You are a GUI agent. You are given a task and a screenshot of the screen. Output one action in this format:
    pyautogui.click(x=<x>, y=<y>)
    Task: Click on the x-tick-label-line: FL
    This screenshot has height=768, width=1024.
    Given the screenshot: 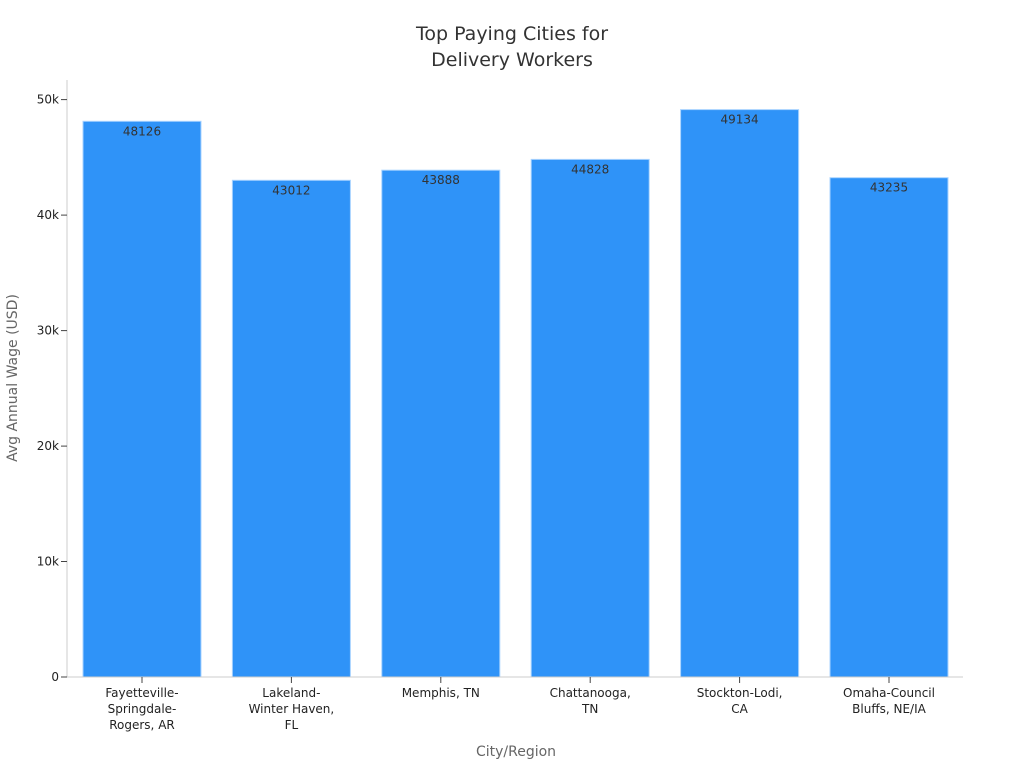 What is the action you would take?
    pyautogui.click(x=292, y=725)
    